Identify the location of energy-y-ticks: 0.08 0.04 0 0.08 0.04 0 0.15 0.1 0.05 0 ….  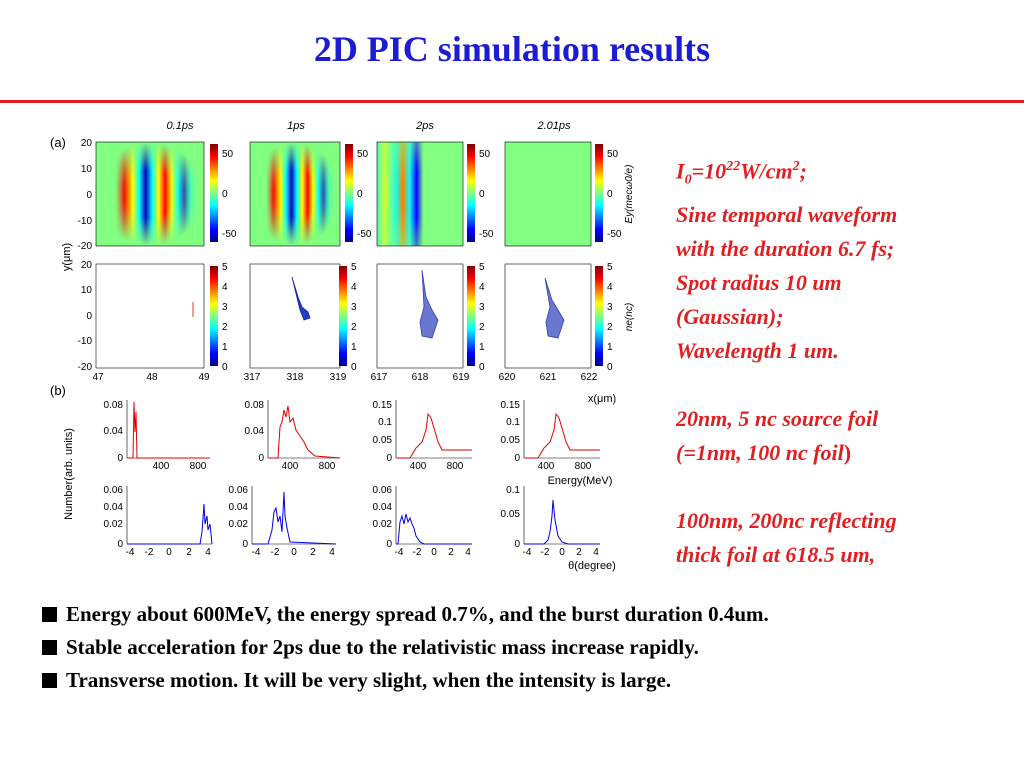
(312, 432).